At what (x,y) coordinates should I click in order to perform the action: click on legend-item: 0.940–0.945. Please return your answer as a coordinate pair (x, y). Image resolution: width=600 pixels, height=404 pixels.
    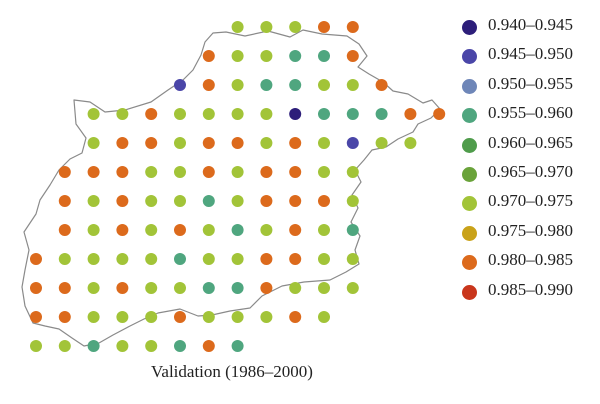
    Looking at the image, I should click on (528, 28).